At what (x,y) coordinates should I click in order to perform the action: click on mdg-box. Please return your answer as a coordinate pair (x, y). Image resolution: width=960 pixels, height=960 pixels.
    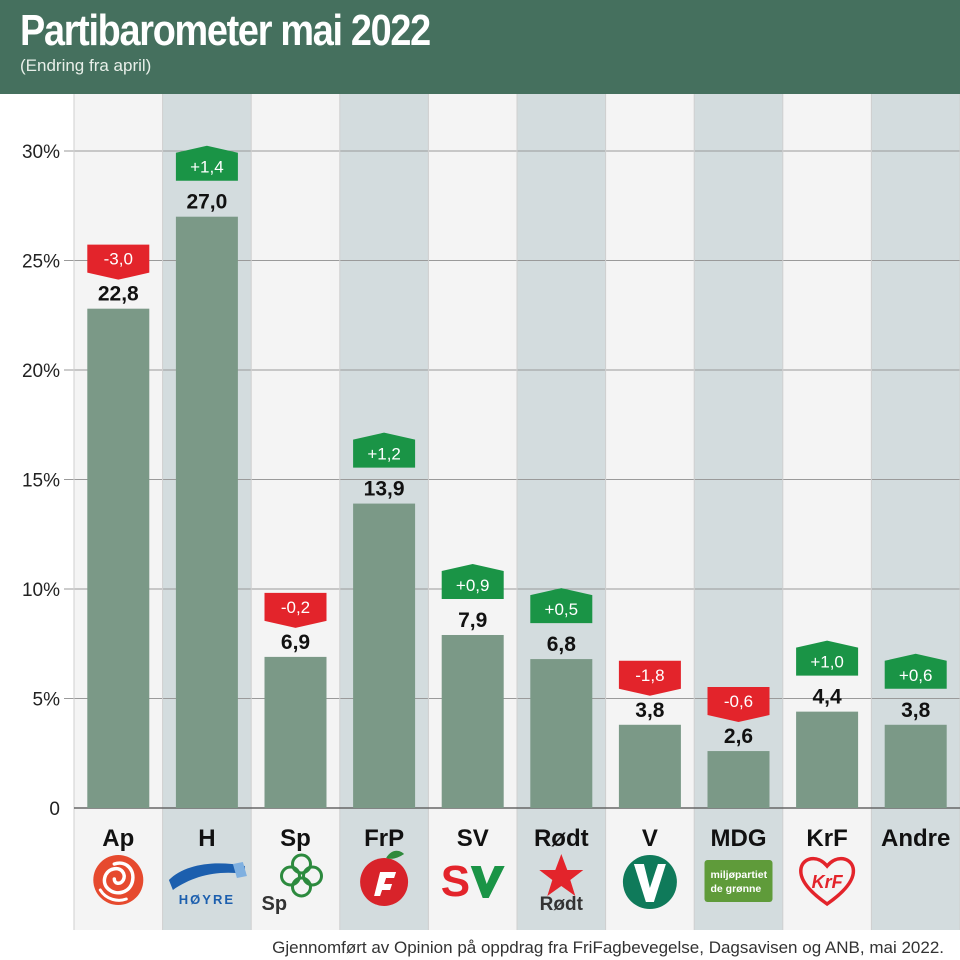
    Looking at the image, I should click on (738, 881).